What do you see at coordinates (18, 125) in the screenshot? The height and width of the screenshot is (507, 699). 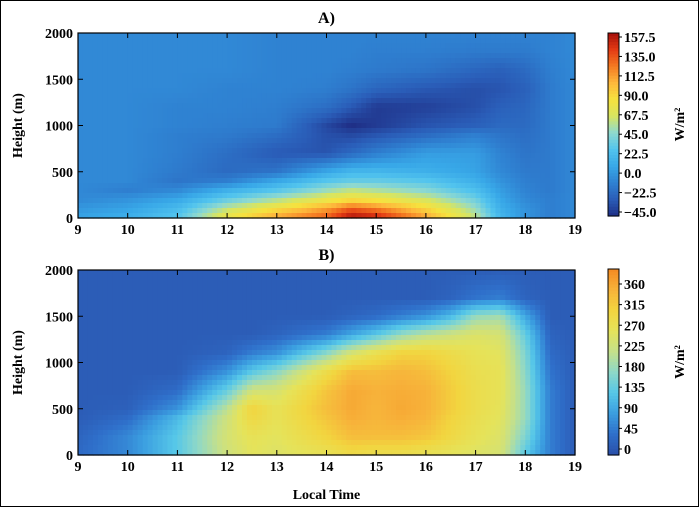 I see `y-axis-label: Height (m)` at bounding box center [18, 125].